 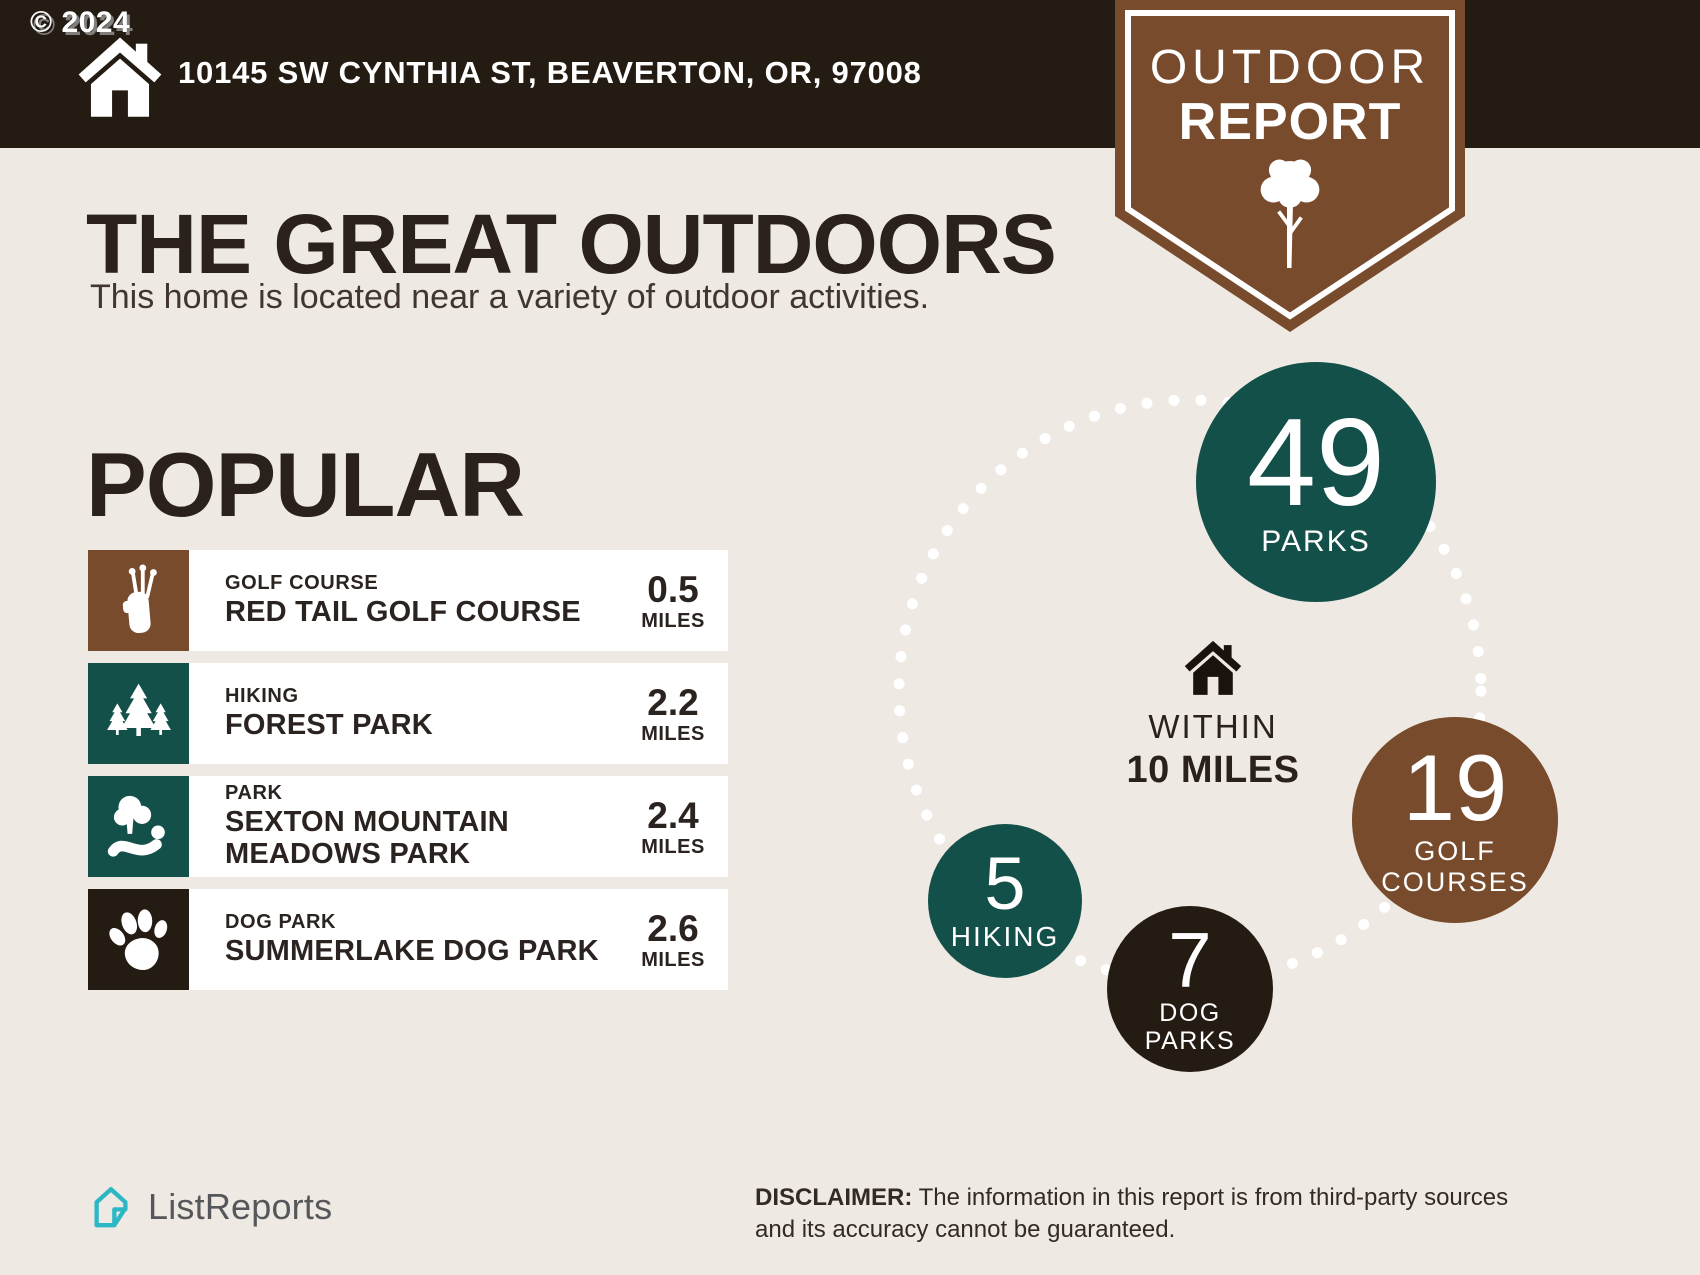 I want to click on stat-circle-golf-courses: 19 GOLF COURSES, so click(x=1455, y=820).